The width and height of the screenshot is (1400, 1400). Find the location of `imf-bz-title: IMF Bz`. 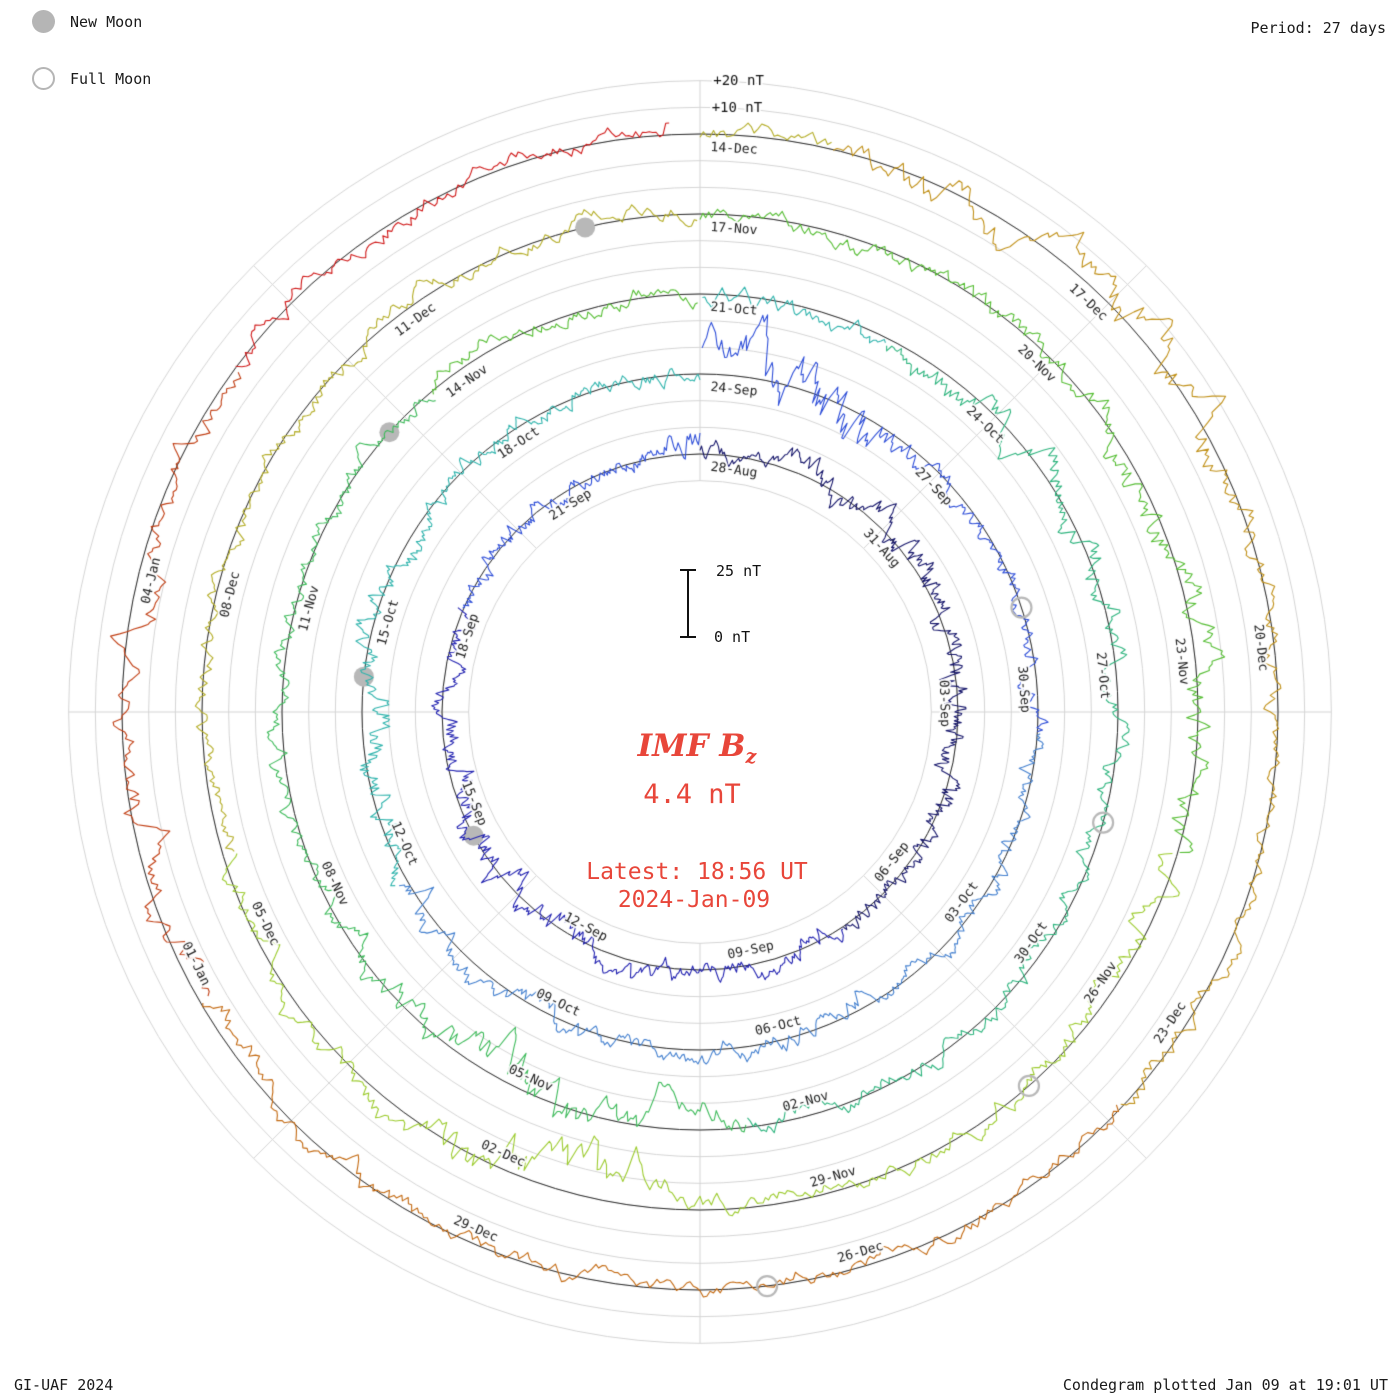

imf-bz-title: IMF Bz is located at coordinates (697, 748).